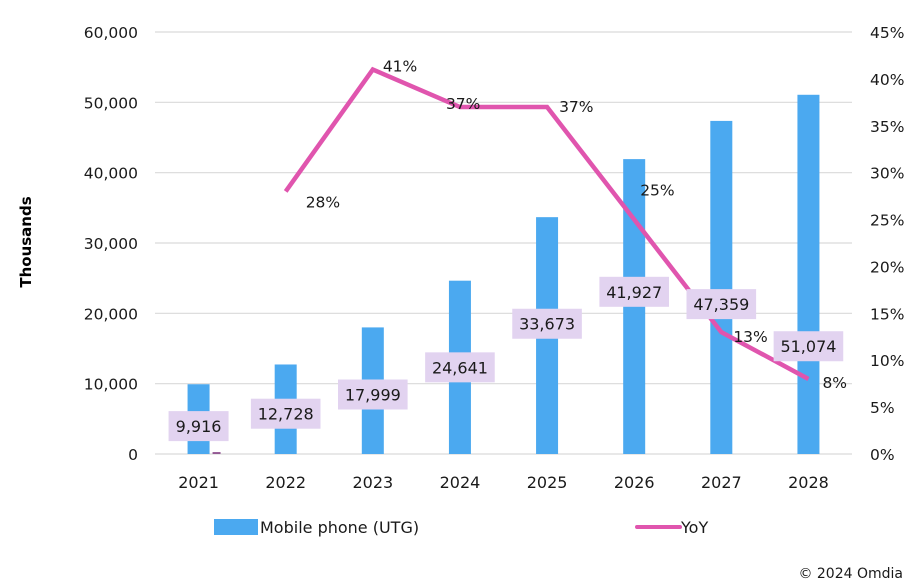  I want to click on y-tick-label: 0, so click(133, 455).